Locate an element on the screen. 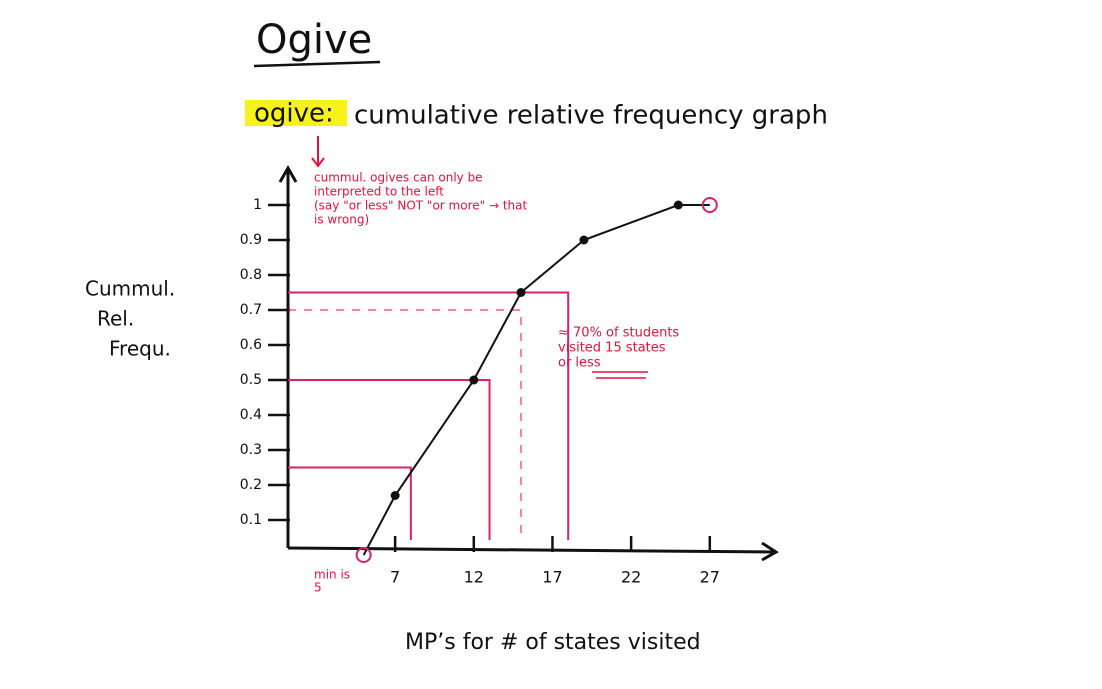 This screenshot has height=689, width=1102. annotation: cummul. ogives can only be is located at coordinates (398, 178).